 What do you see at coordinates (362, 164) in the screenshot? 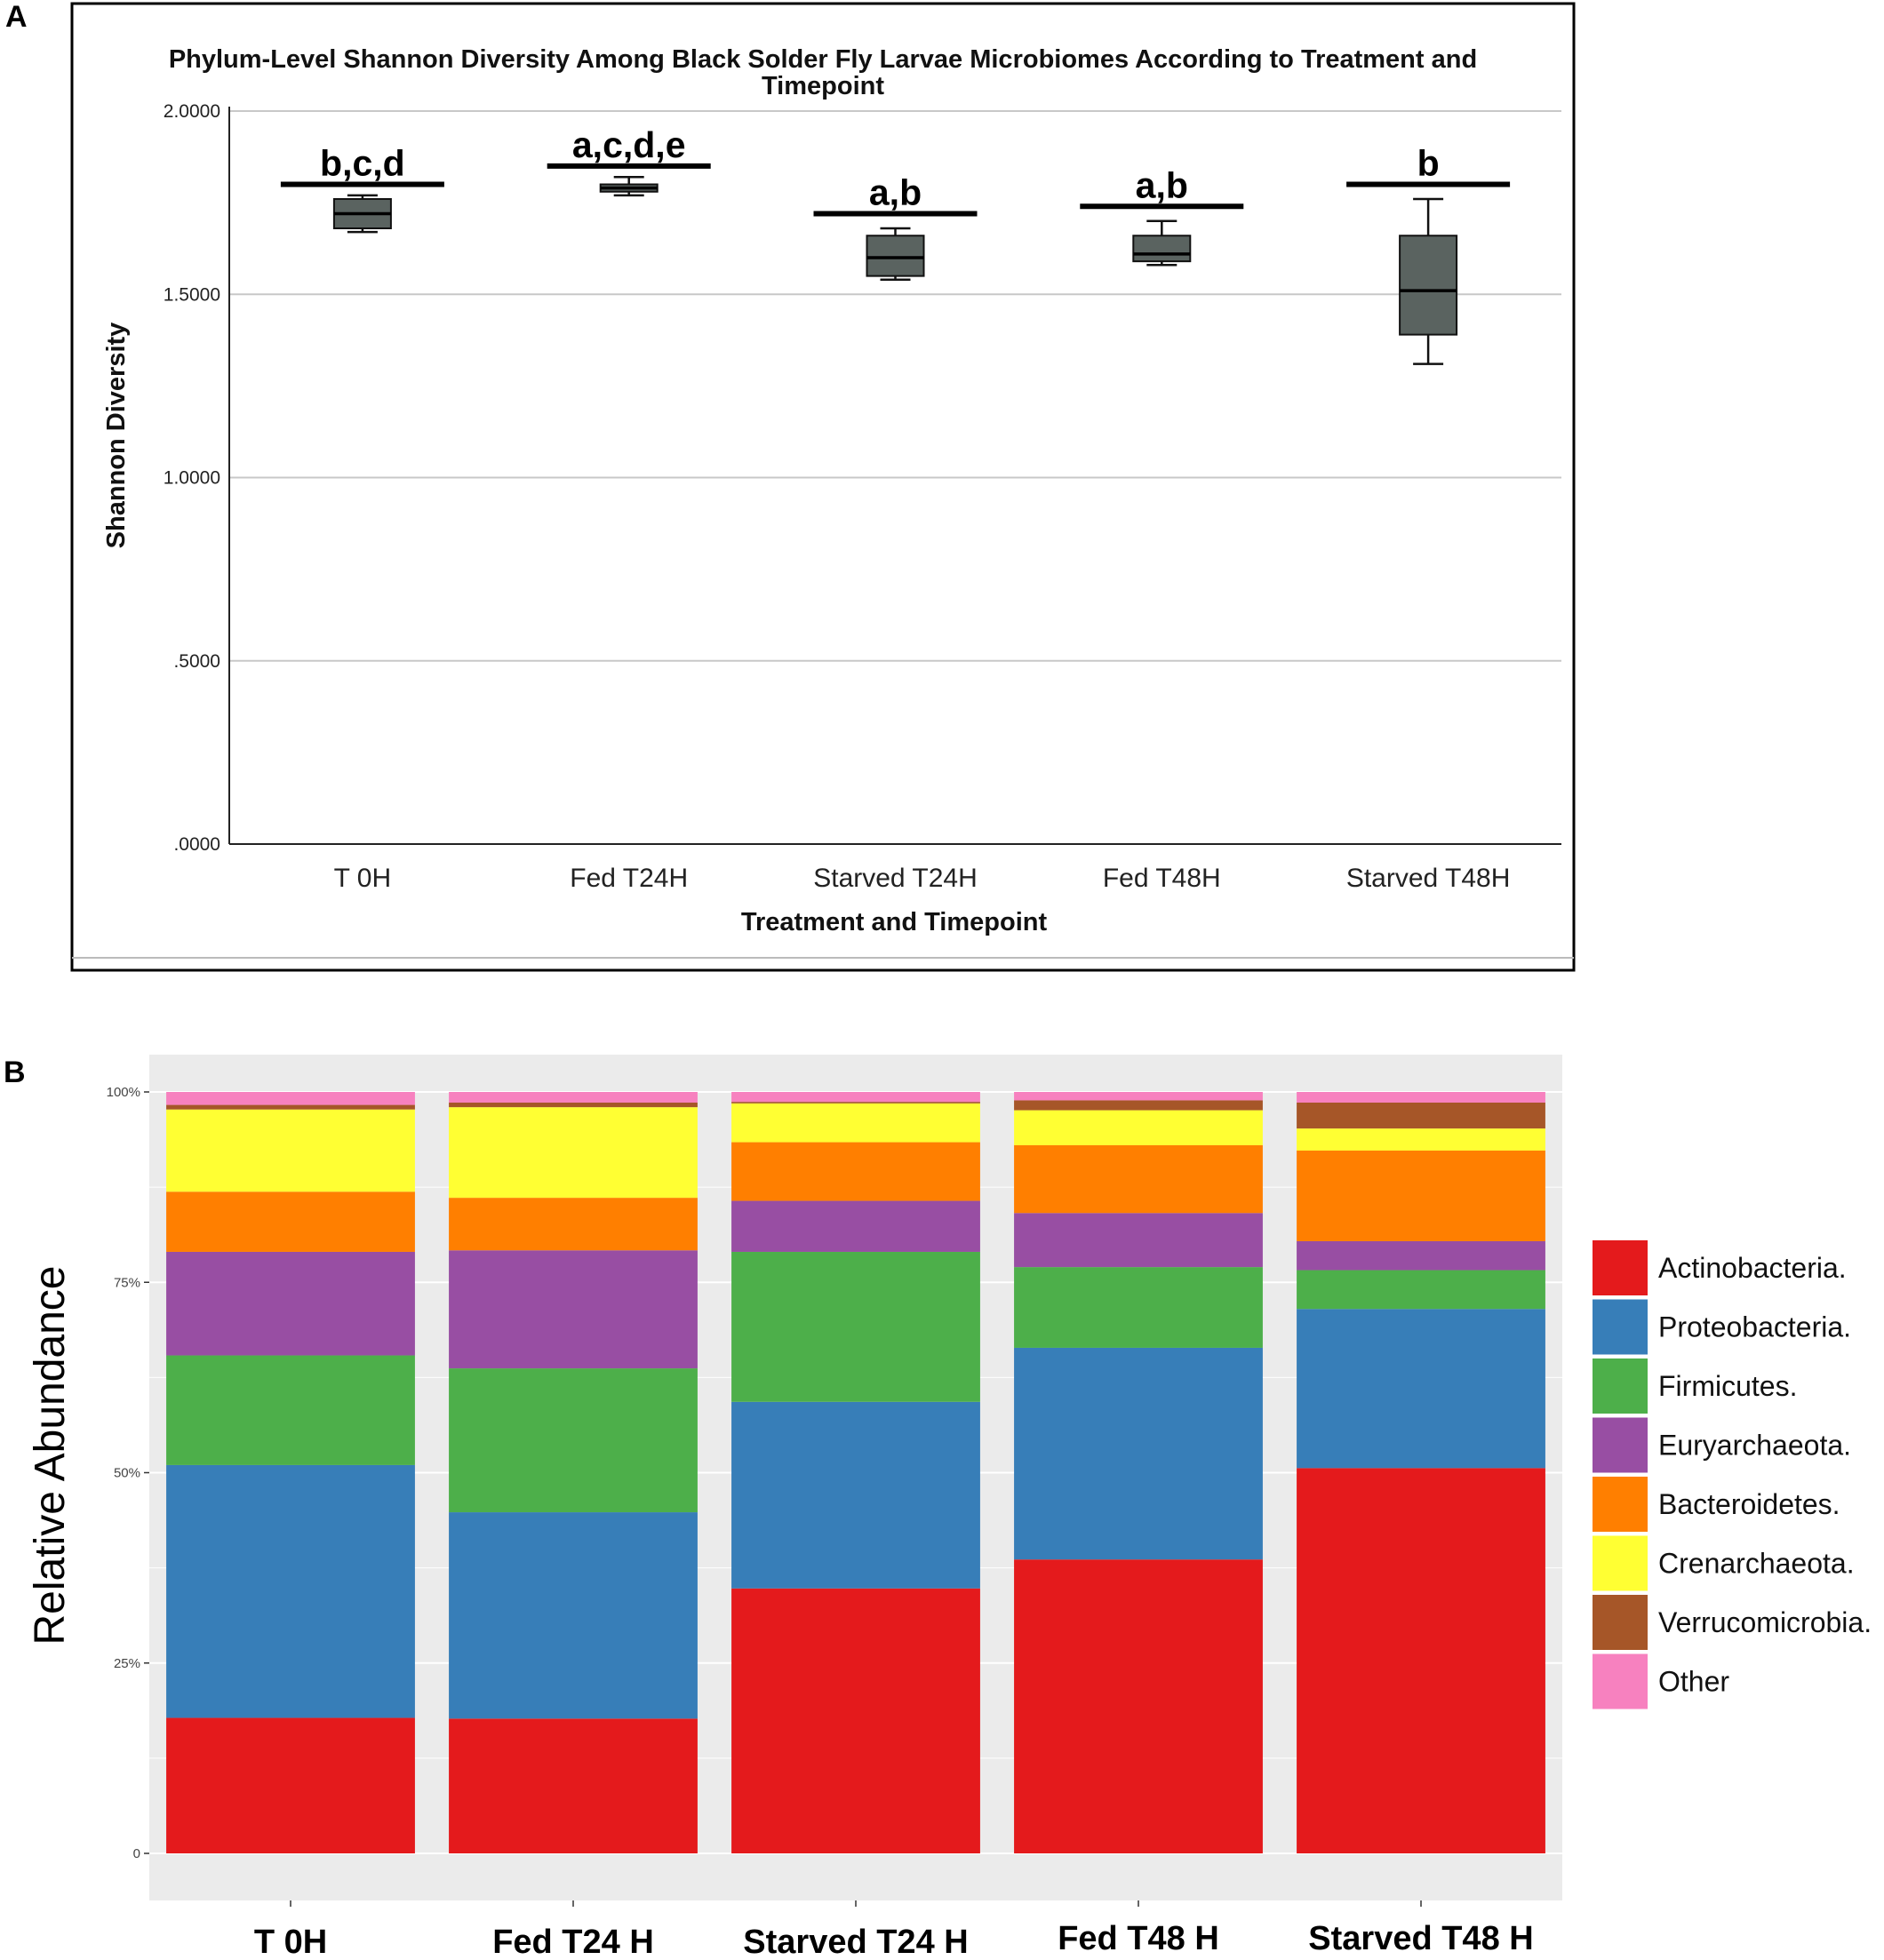
I see `chart-a-significance-label: b,c,d` at bounding box center [362, 164].